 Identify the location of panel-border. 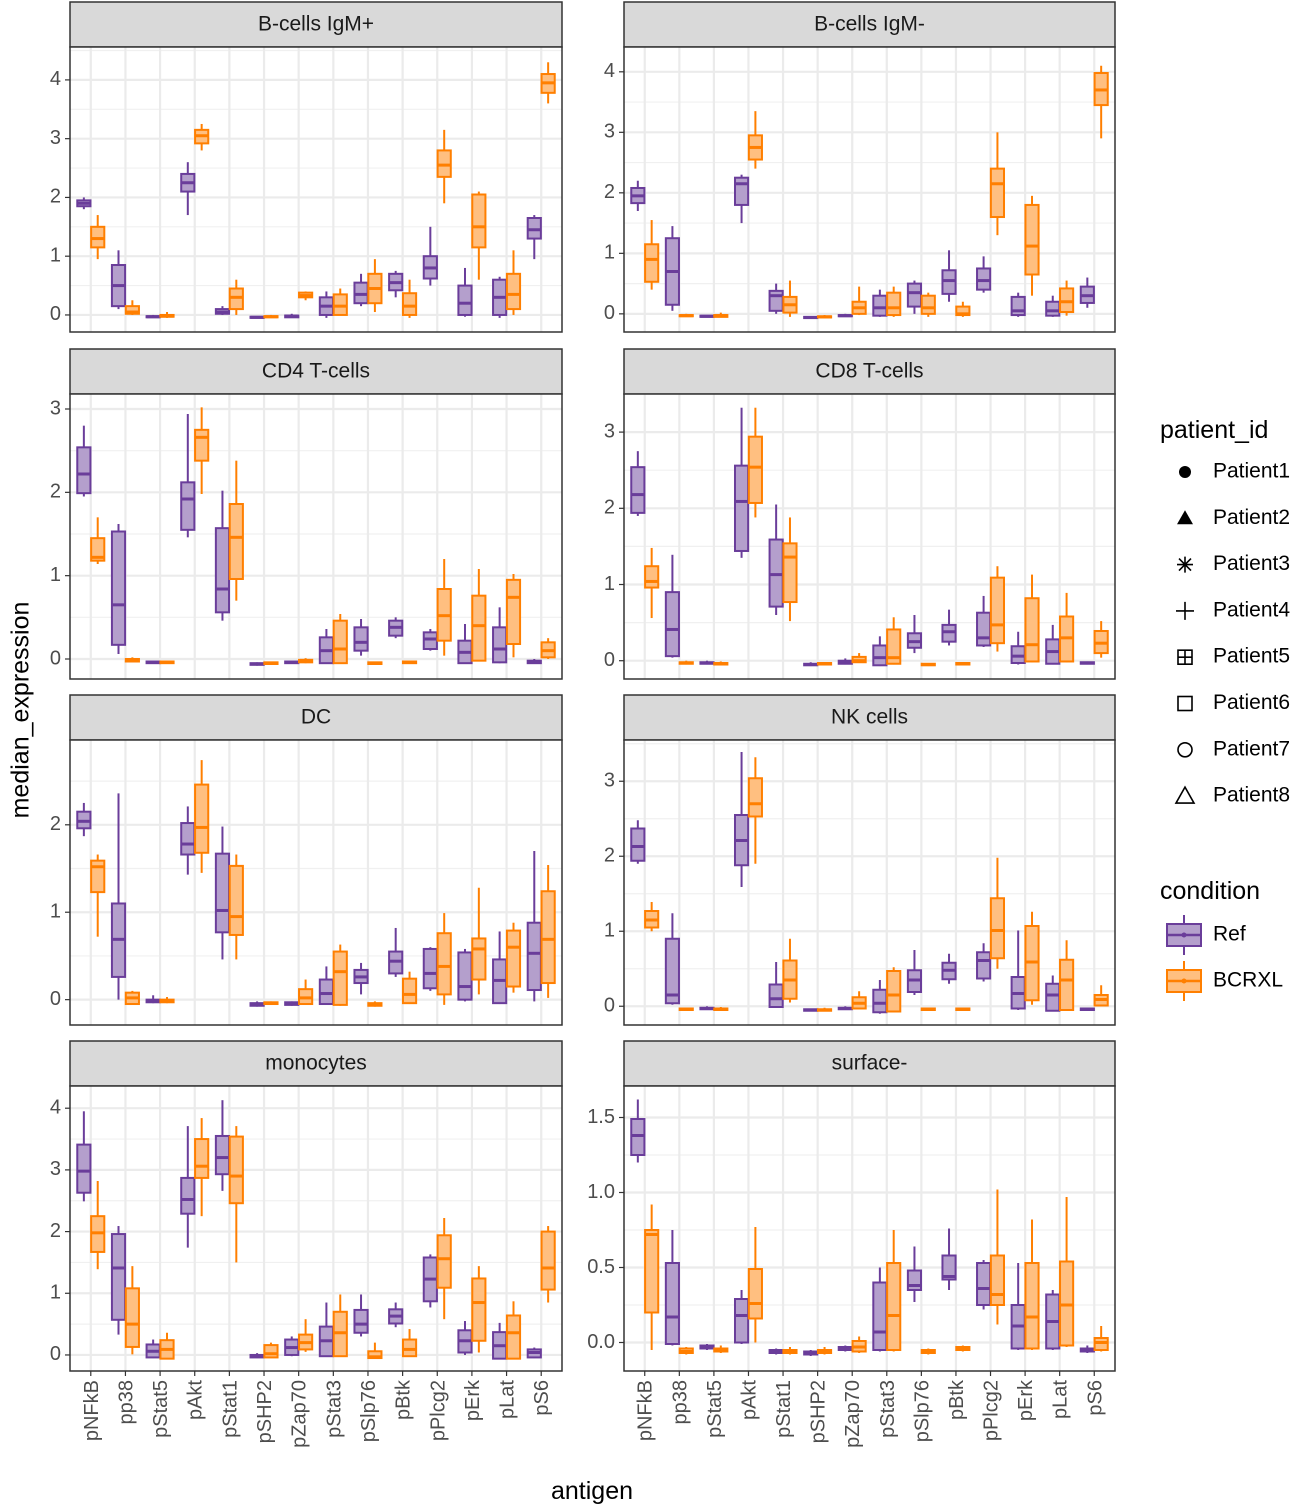
(869, 189).